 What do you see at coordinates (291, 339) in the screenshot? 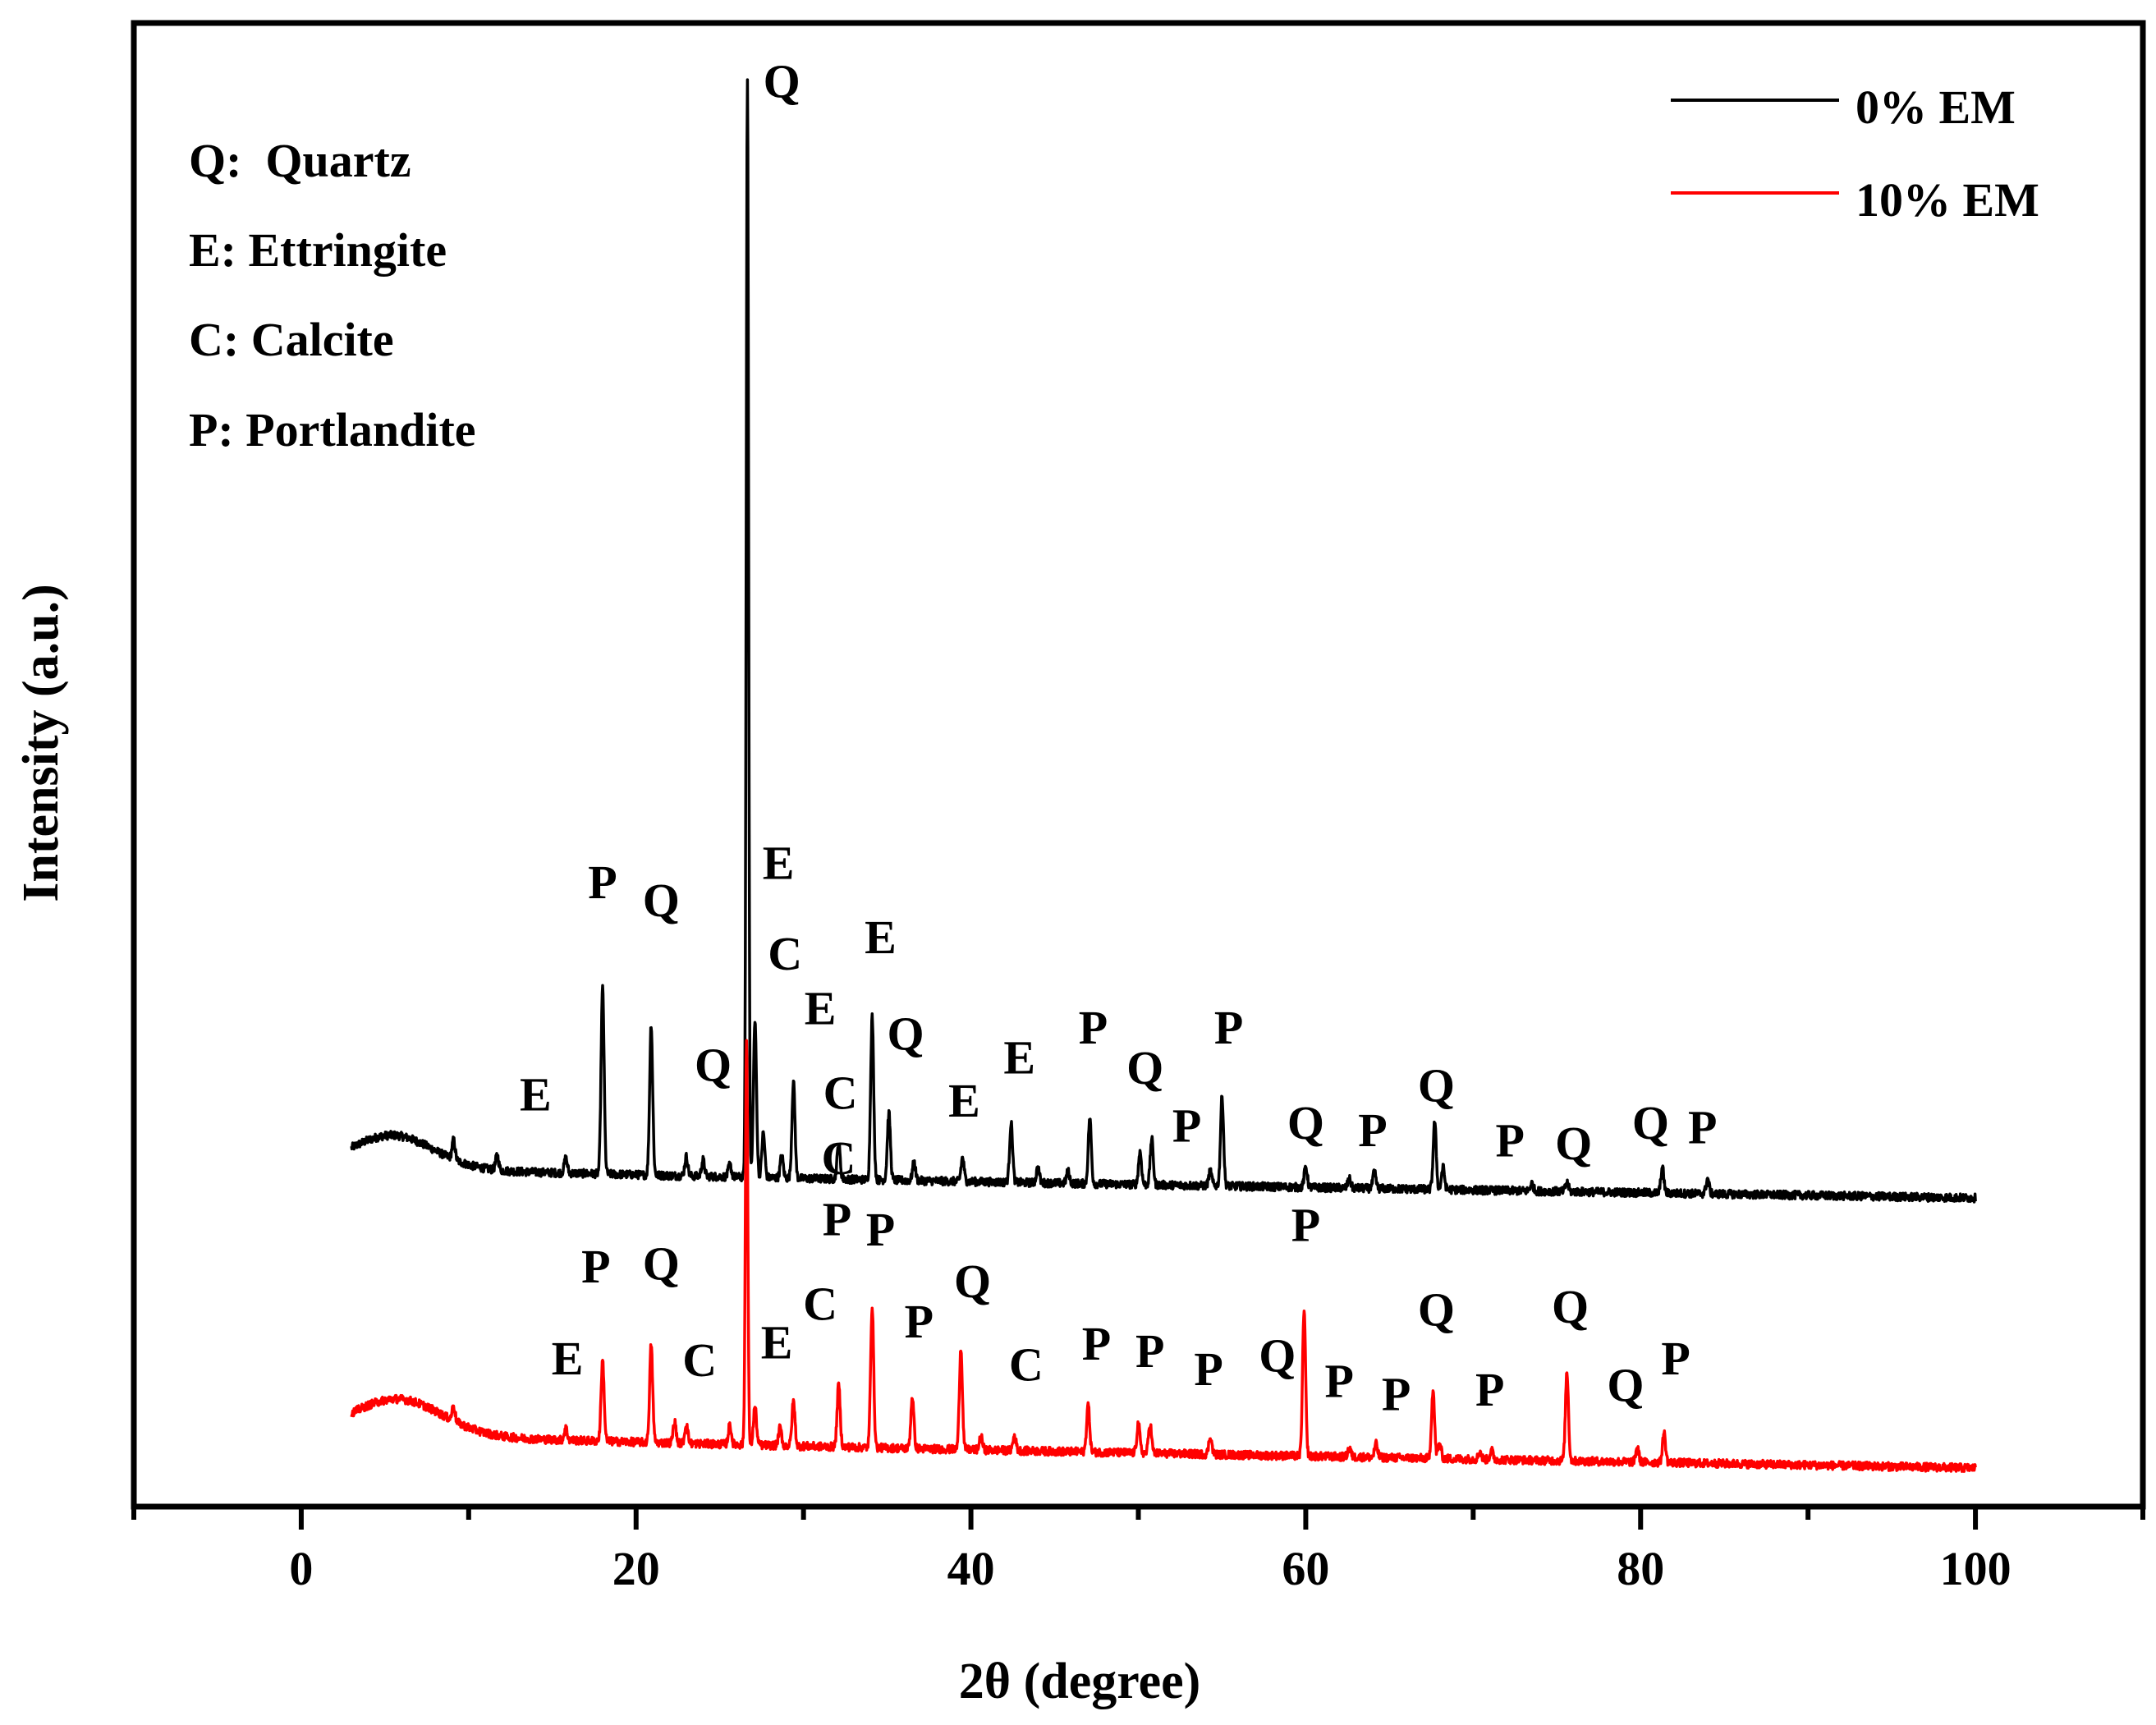
I see `phase-key-calcite: C: Calcite` at bounding box center [291, 339].